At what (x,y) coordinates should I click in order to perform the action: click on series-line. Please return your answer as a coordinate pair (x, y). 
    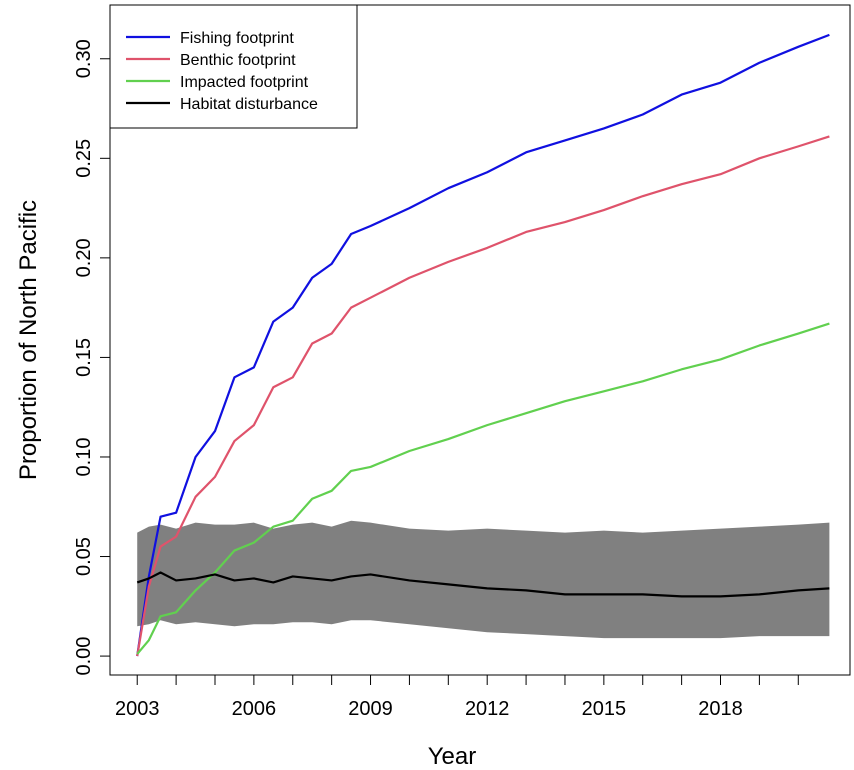
    Looking at the image, I should click on (483, 584).